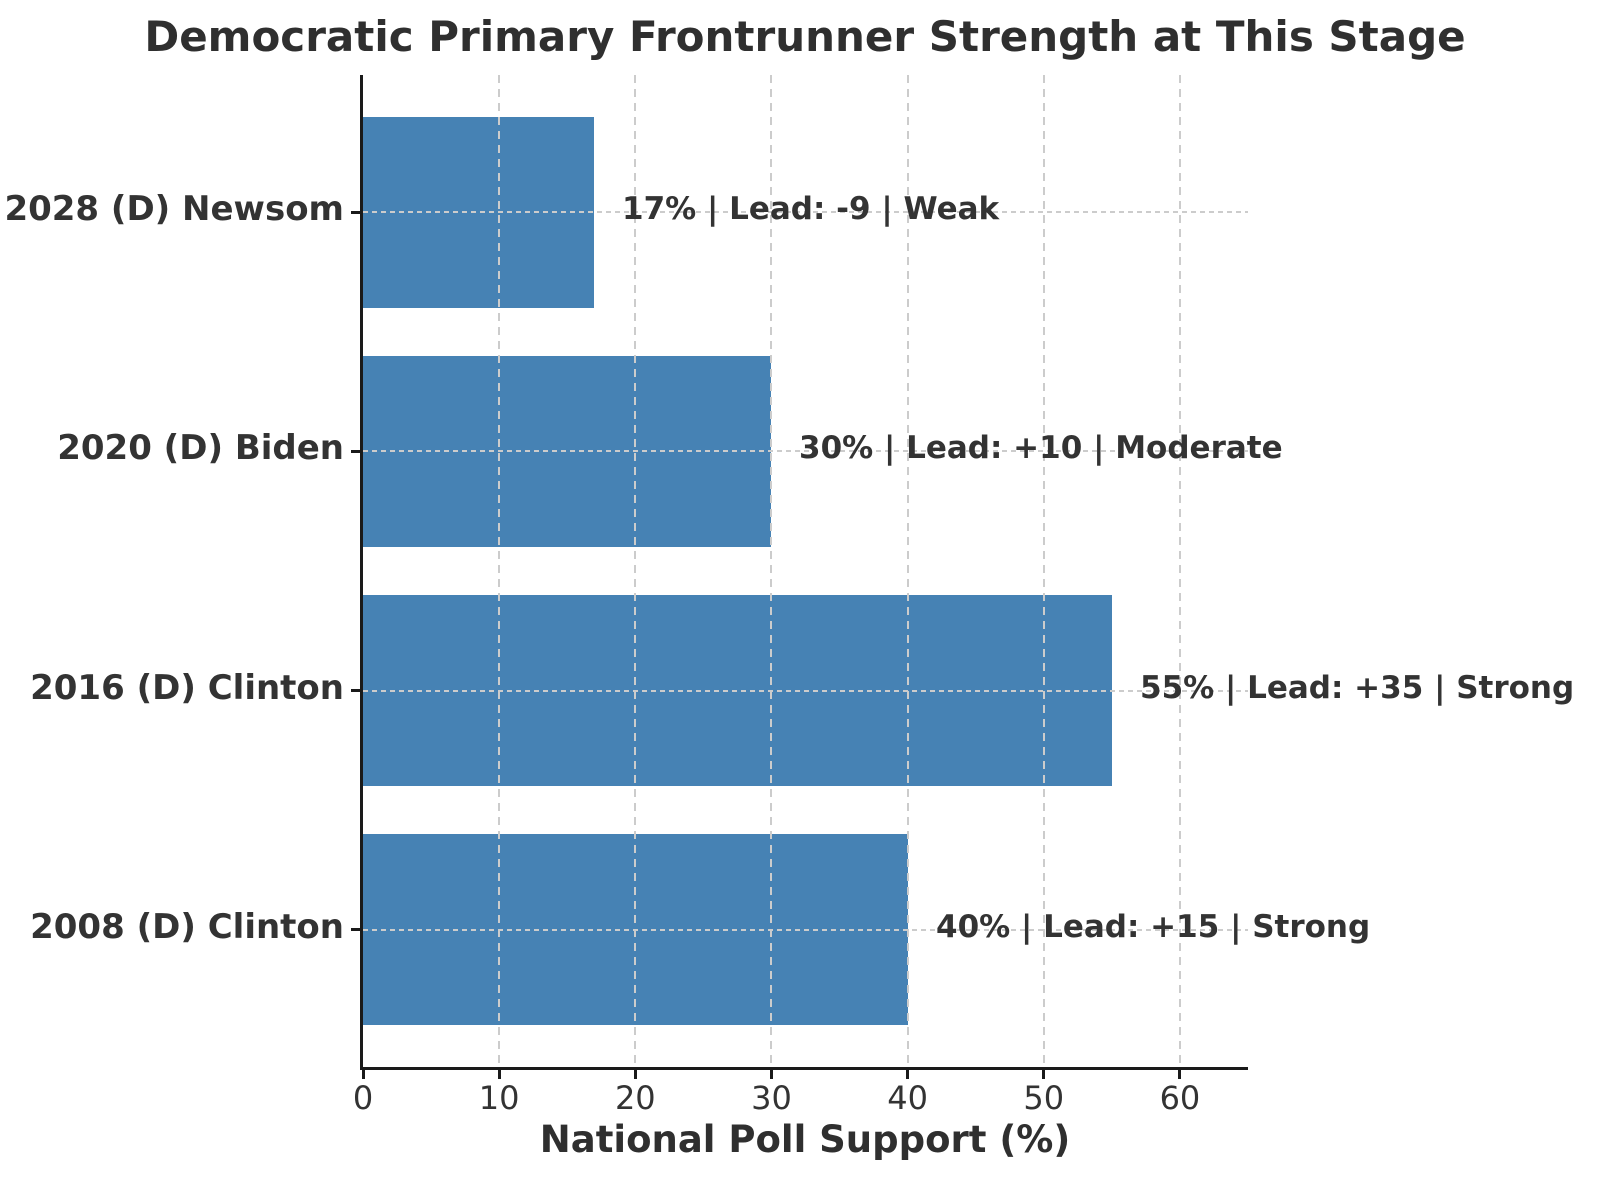 The width and height of the screenshot is (1624, 1180). What do you see at coordinates (804, 1068) in the screenshot?
I see `x-axis-spine` at bounding box center [804, 1068].